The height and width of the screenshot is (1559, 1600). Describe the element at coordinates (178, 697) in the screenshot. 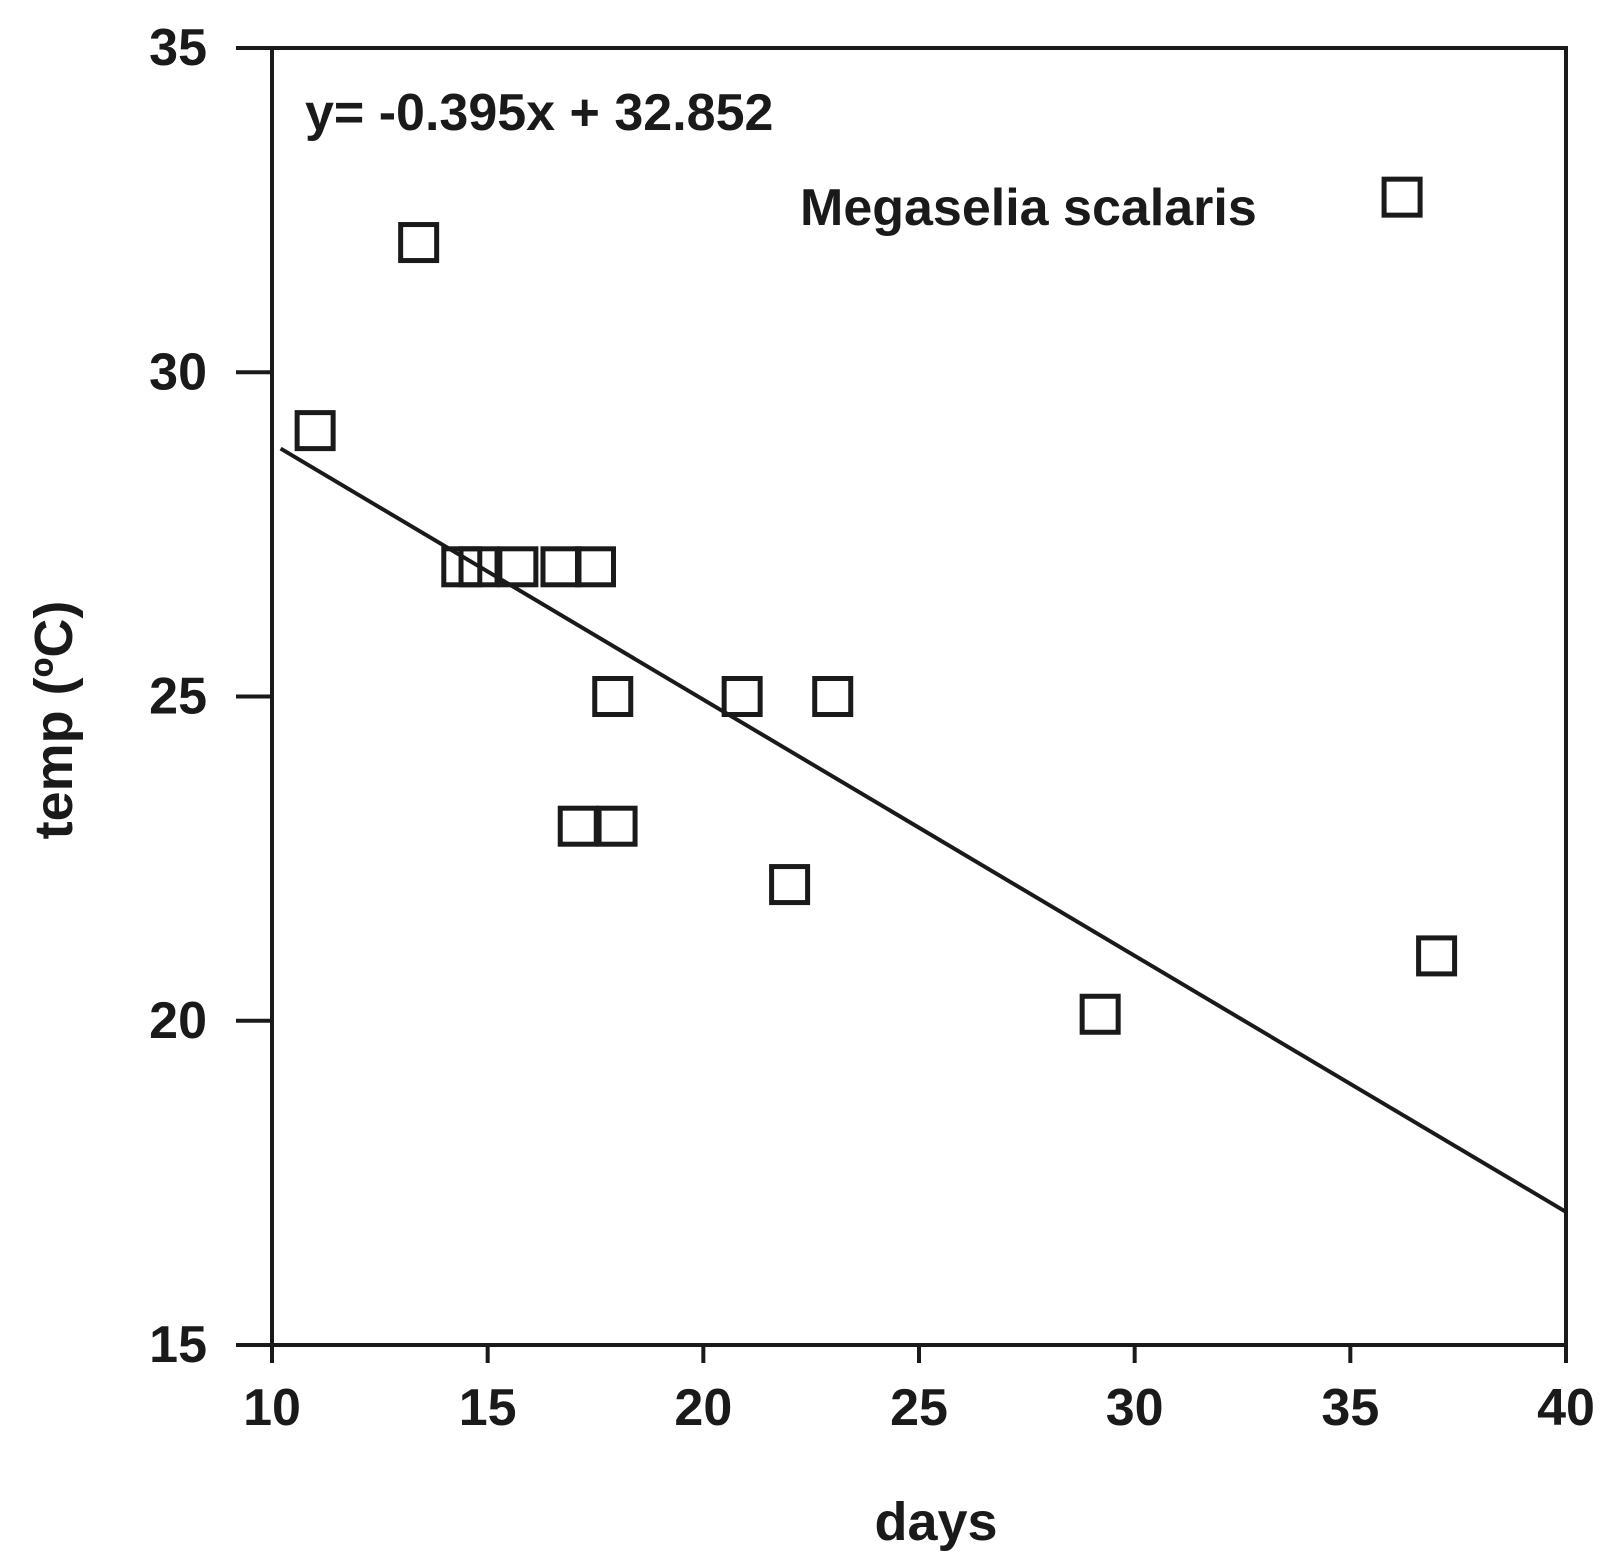

I see `y-tick-label: 25` at that location.